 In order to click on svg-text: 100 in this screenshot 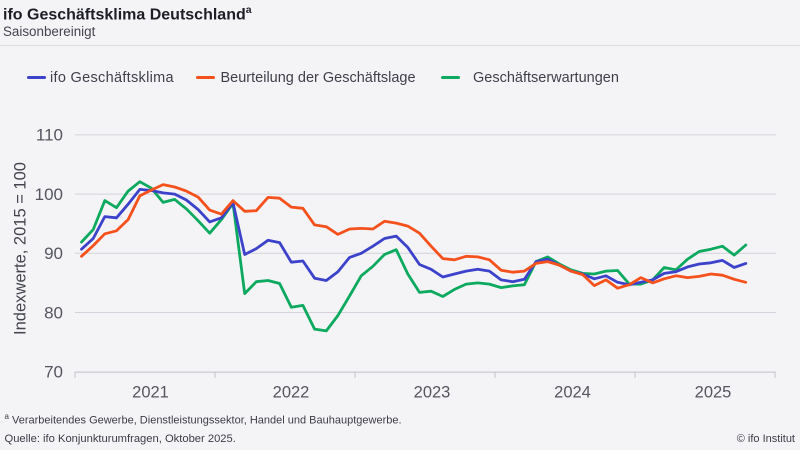, I will do `click(49, 194)`.